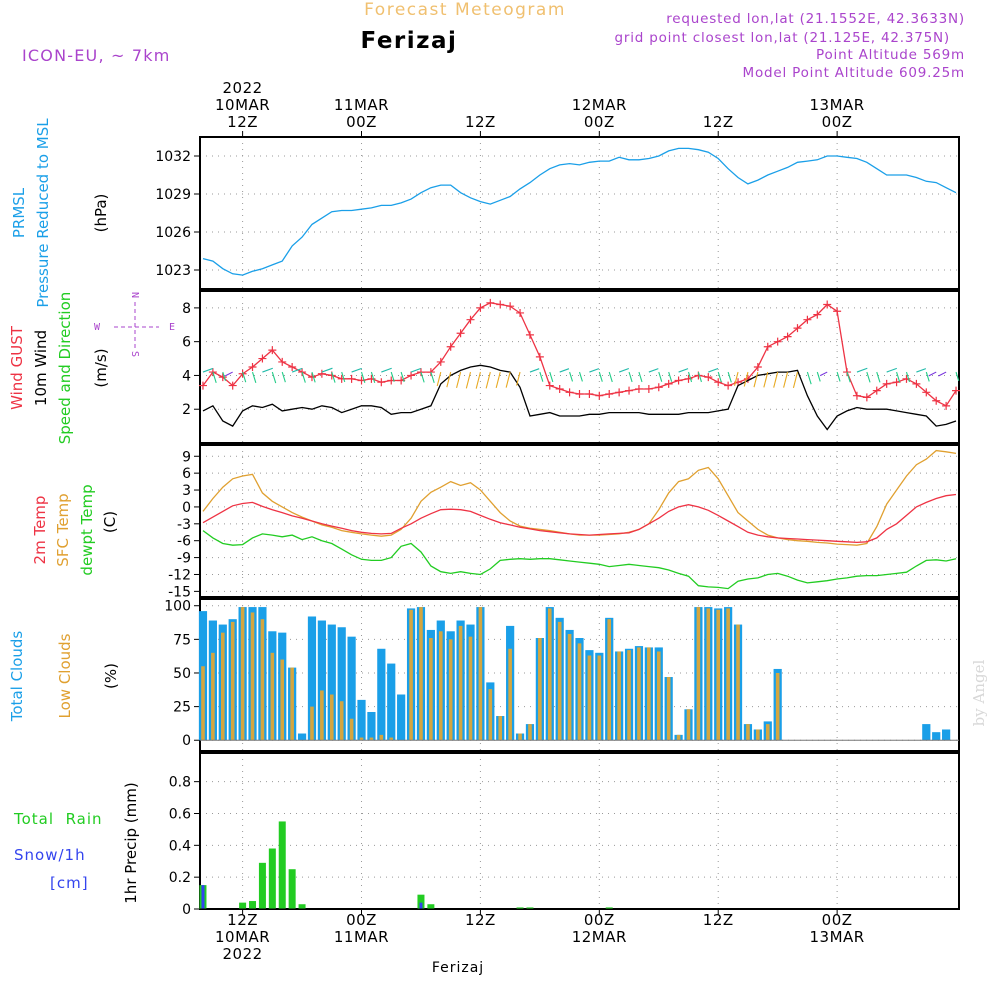 Image resolution: width=1000 pixels, height=1000 pixels. What do you see at coordinates (186, 343) in the screenshot?
I see `y-tick-label: 6` at bounding box center [186, 343].